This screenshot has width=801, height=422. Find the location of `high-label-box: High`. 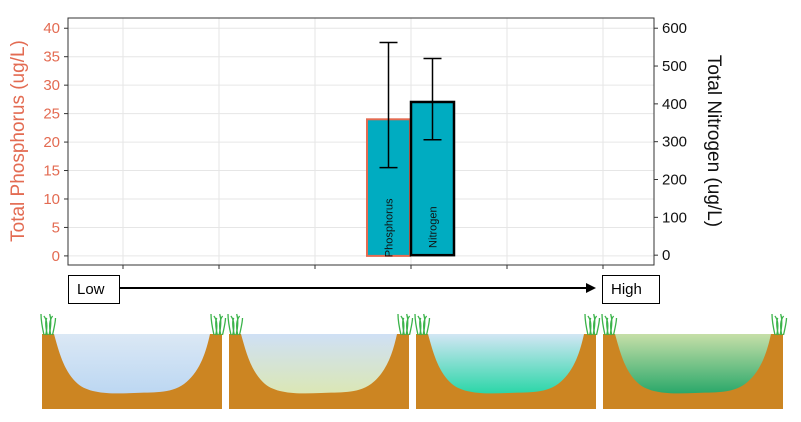

high-label-box: High is located at coordinates (631, 289).